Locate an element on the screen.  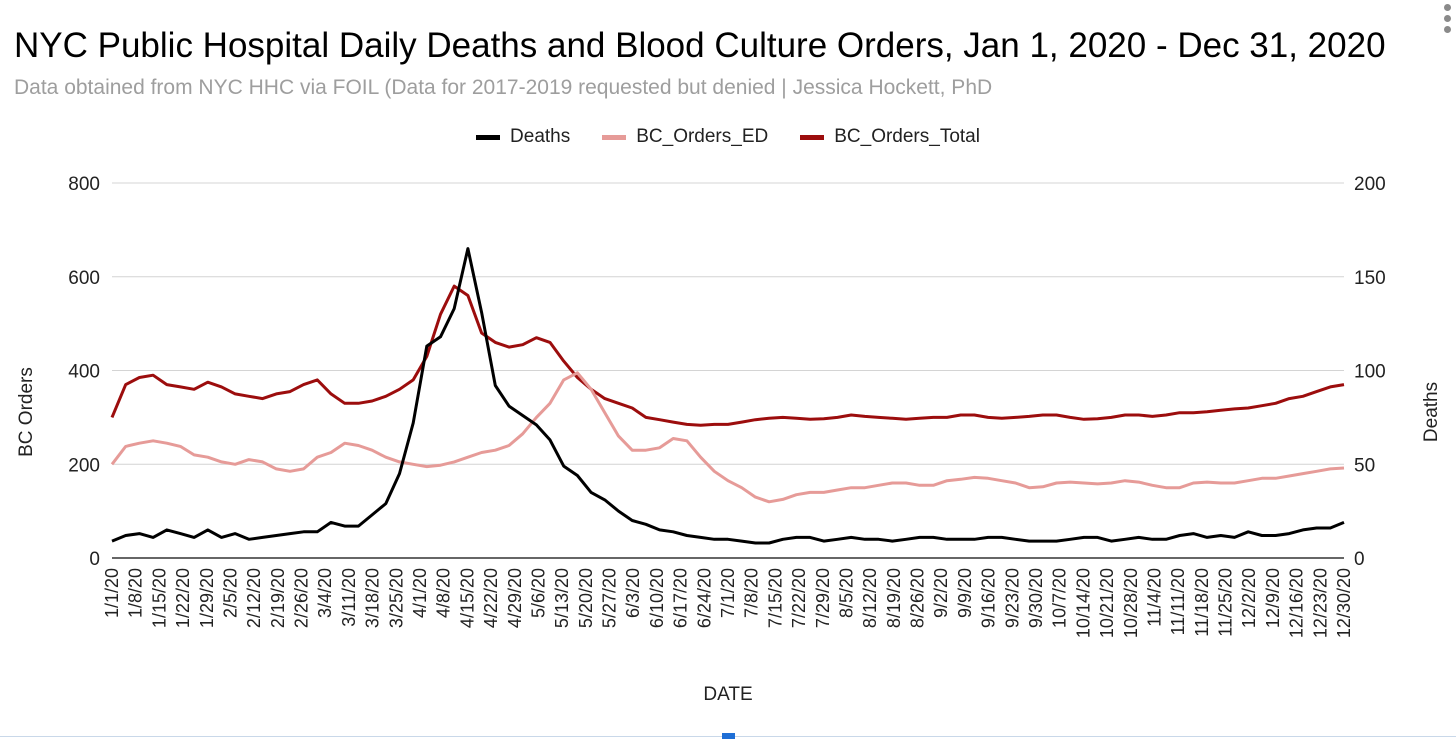
x-tick-label: 5/13/20 is located at coordinates (562, 598).